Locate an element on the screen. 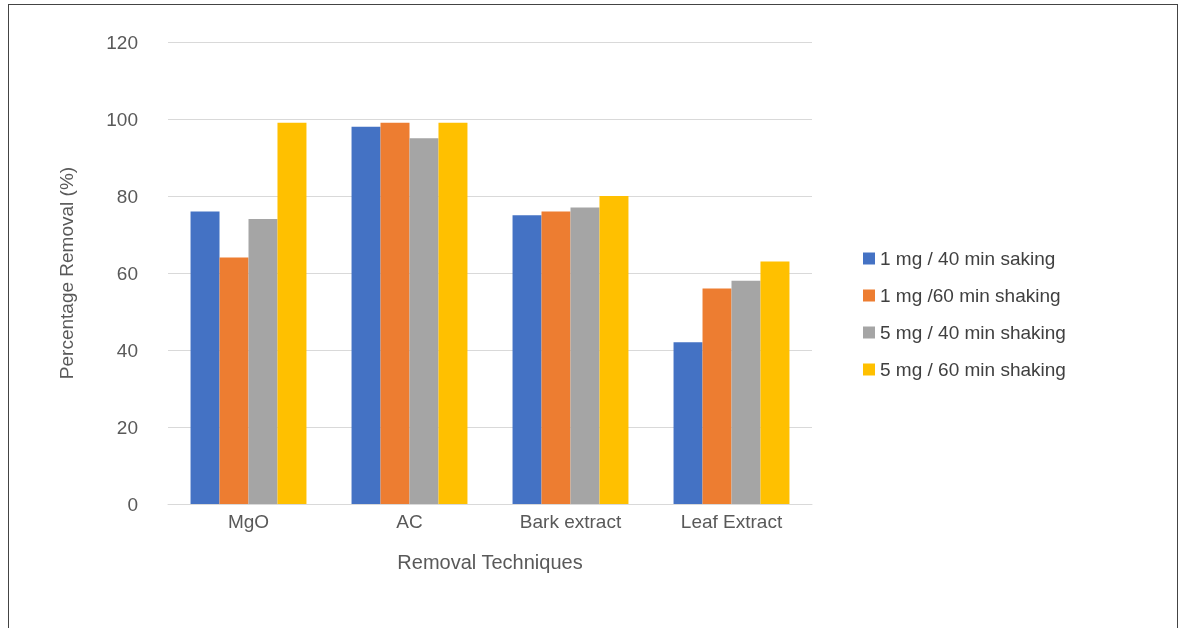 The image size is (1183, 628). y-tick-label: 0 is located at coordinates (132, 504).